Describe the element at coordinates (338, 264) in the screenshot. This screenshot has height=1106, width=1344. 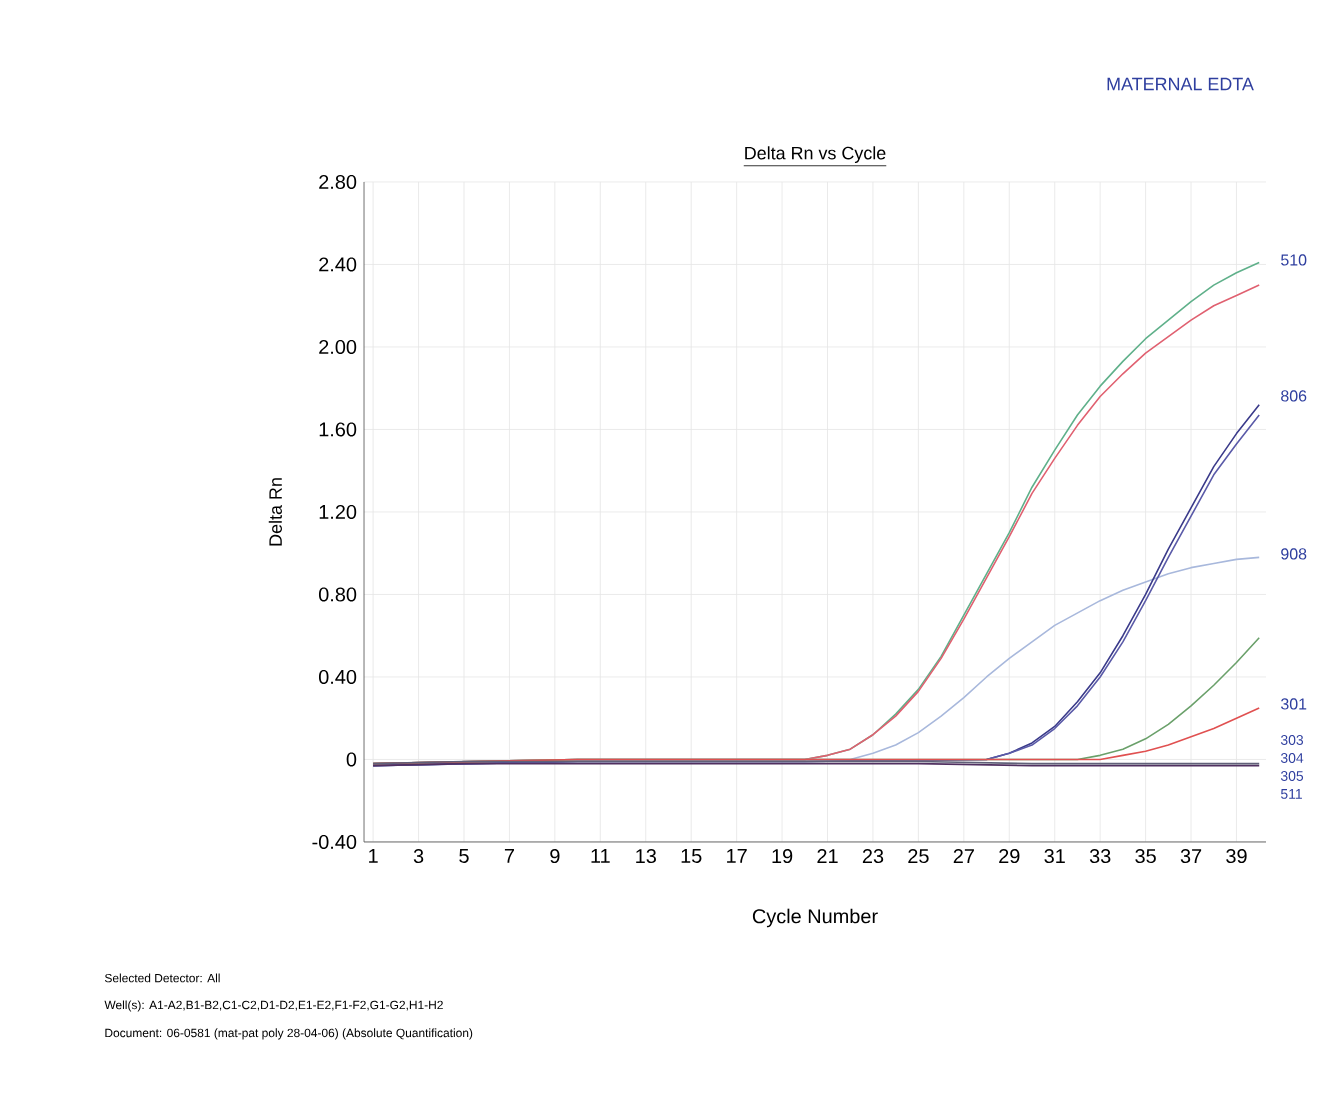
I see `y-tick-label: 2.40` at that location.